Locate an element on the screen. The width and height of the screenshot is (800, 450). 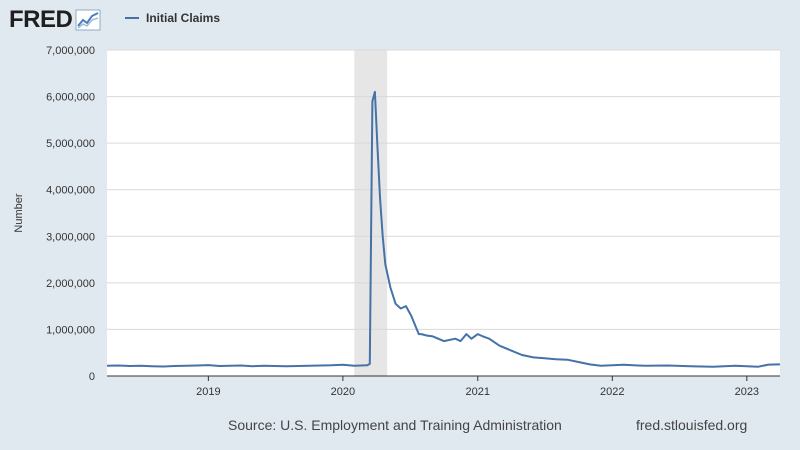
legend: Initial Claims is located at coordinates (172, 18).